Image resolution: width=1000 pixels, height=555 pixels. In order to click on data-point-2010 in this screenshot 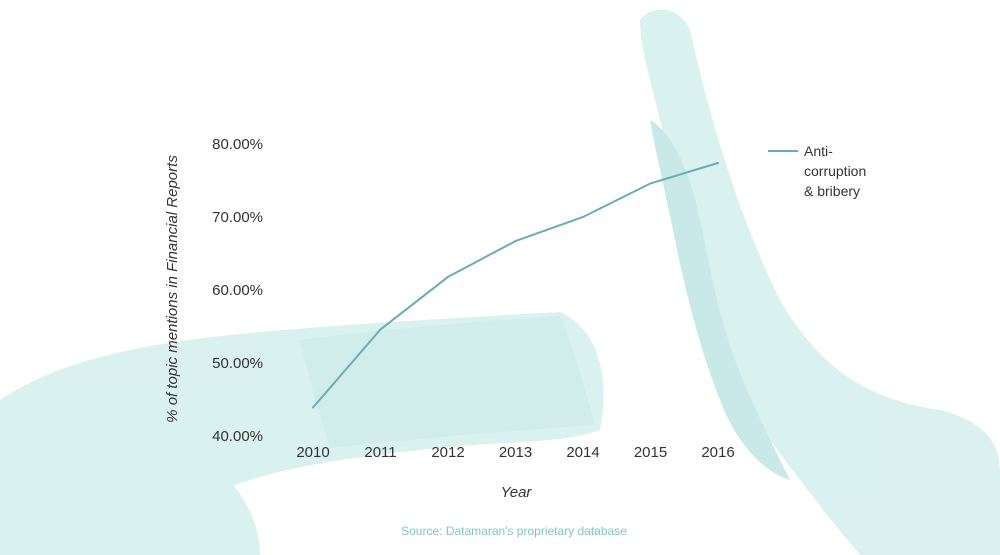, I will do `click(313, 407)`.